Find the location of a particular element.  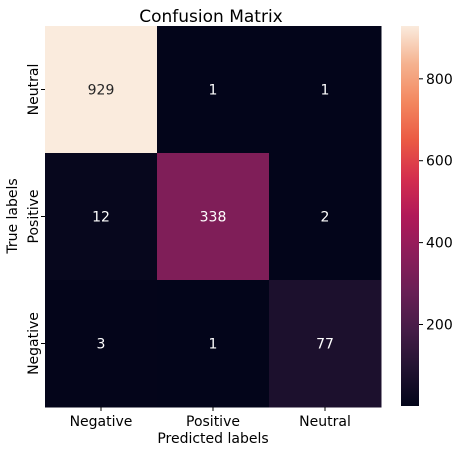

y-tick-label: Neutral is located at coordinates (34, 90).